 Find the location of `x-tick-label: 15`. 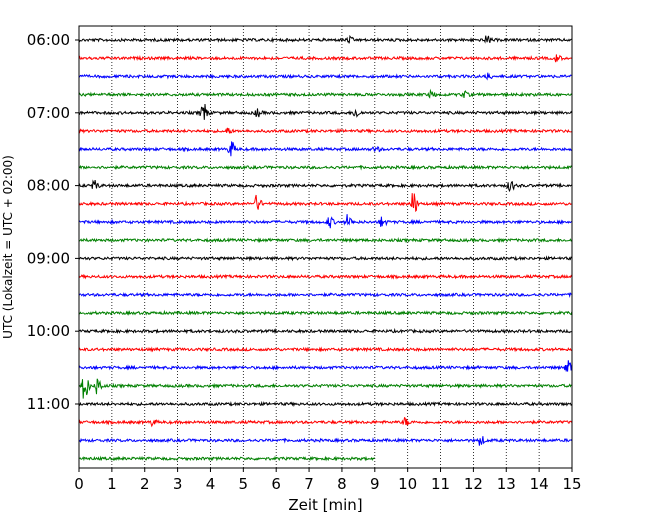

x-tick-label: 15 is located at coordinates (571, 484).